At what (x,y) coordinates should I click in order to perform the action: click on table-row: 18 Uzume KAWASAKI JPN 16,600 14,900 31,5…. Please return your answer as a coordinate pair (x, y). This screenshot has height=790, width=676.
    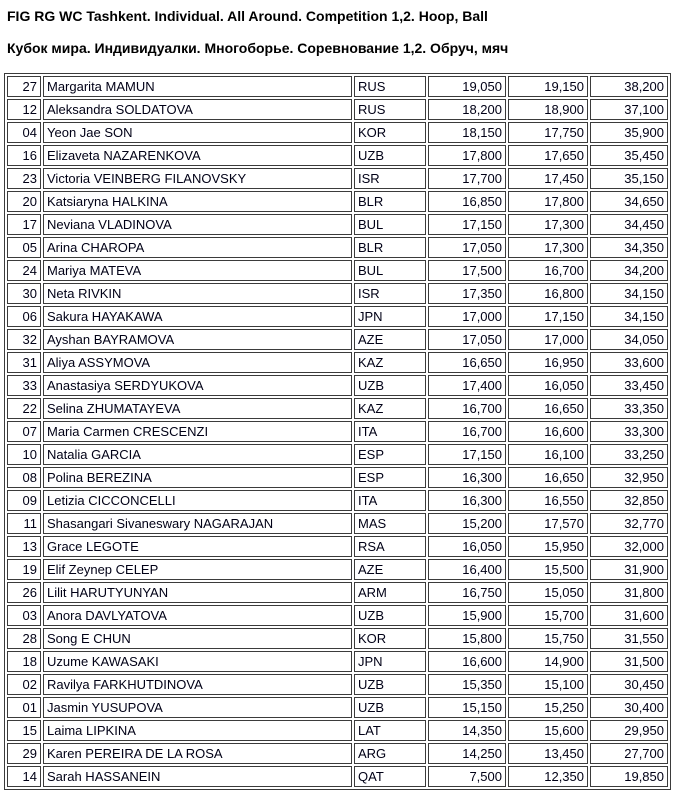
    Looking at the image, I should click on (337, 661).